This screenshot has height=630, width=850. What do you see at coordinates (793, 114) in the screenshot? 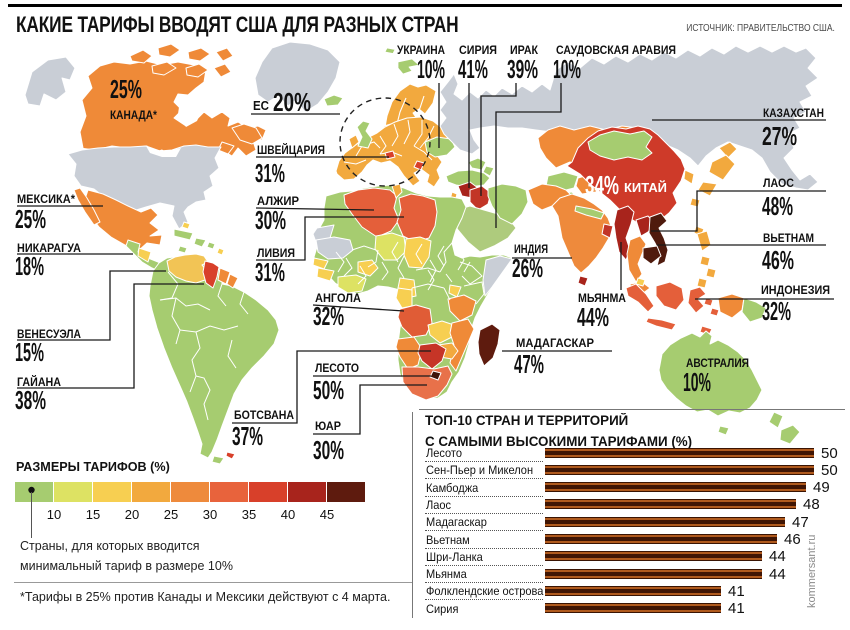
I see `svg-text: КАЗАХСТАН` at bounding box center [793, 114].